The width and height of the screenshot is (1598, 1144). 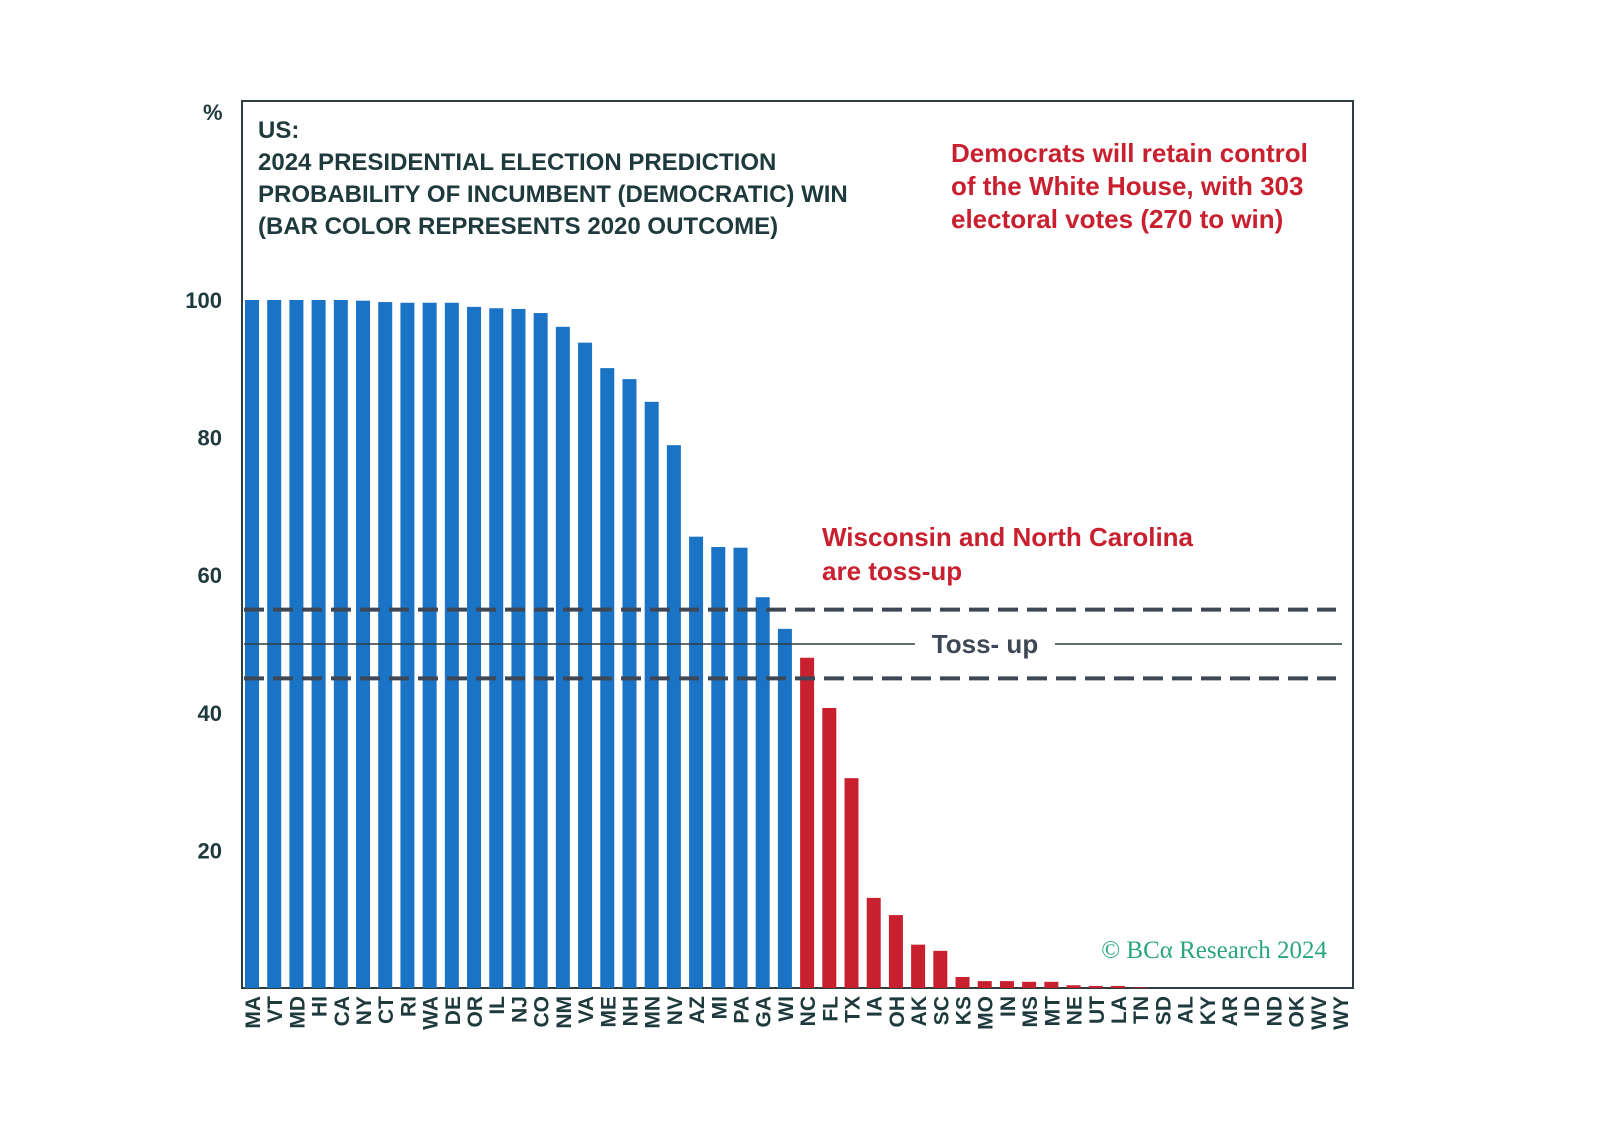 I want to click on x-tick-label: HI, so click(x=320, y=1006).